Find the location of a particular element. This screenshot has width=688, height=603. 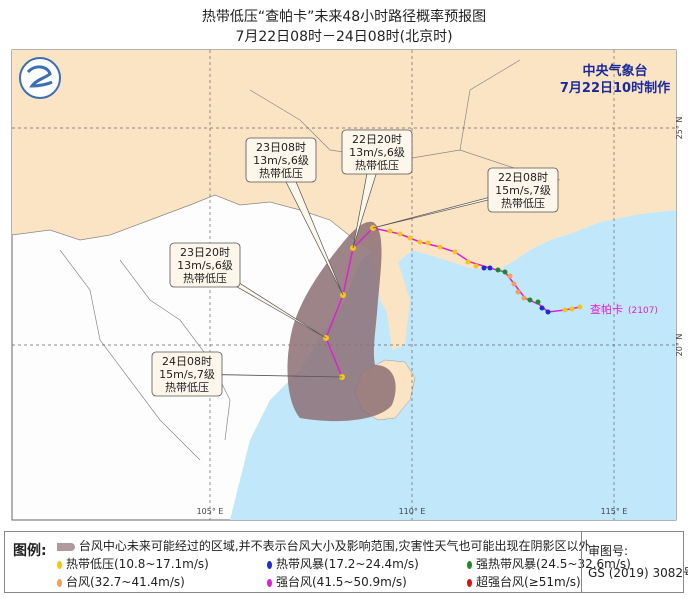

lon-label: 105° E is located at coordinates (210, 511).